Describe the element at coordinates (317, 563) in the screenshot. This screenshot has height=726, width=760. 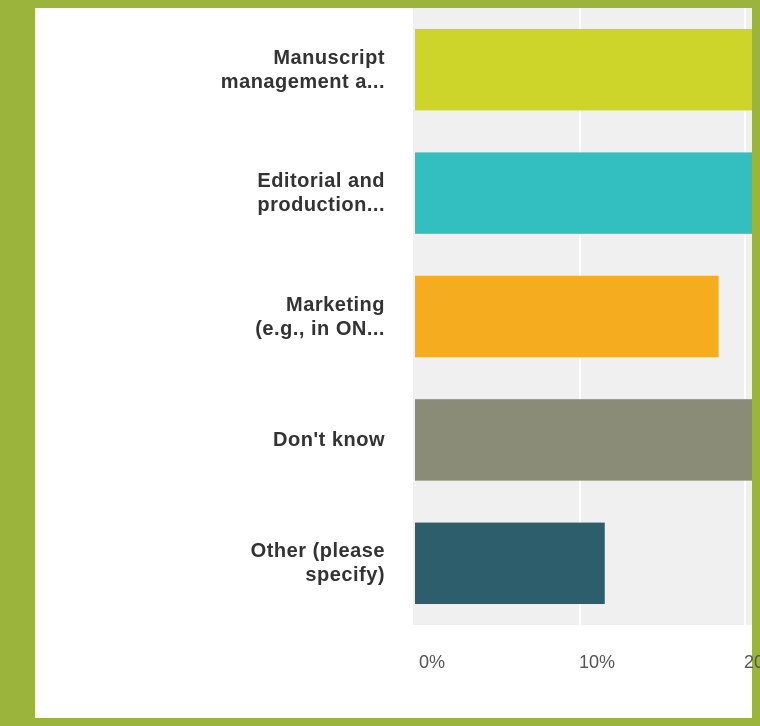
I see `category-label: Other (please specify)` at that location.